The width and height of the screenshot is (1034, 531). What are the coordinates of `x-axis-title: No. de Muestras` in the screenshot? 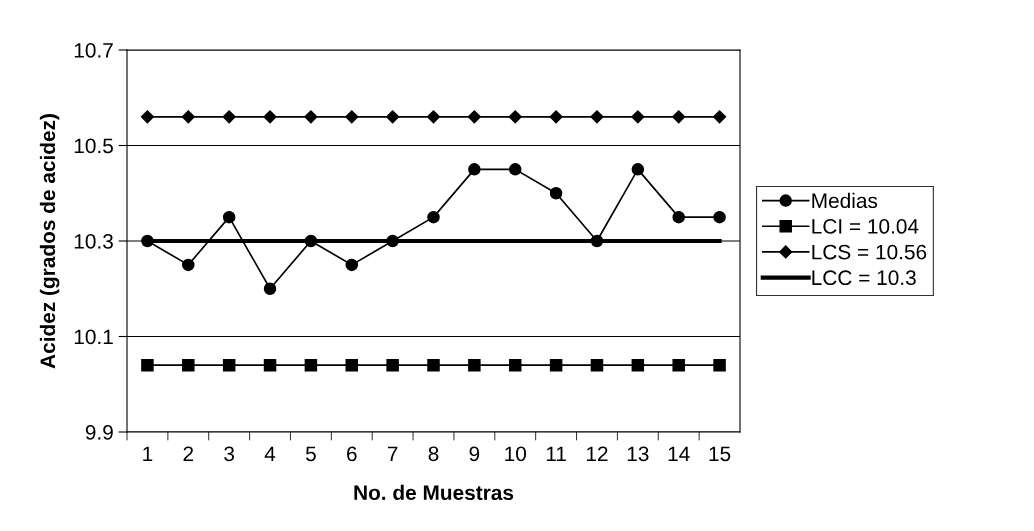 It's located at (434, 492).